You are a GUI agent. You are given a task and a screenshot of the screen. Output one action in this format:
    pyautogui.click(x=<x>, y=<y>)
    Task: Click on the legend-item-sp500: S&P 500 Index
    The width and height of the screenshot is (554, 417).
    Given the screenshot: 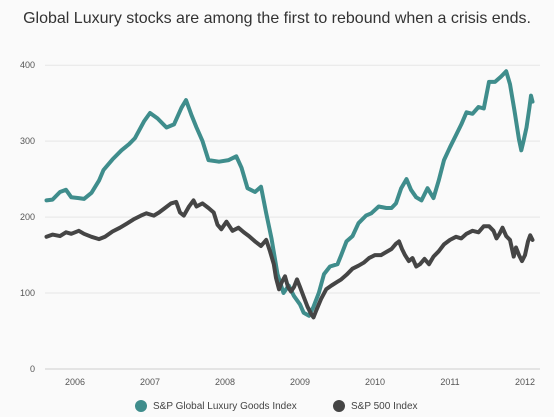 What is the action you would take?
    pyautogui.click(x=375, y=406)
    